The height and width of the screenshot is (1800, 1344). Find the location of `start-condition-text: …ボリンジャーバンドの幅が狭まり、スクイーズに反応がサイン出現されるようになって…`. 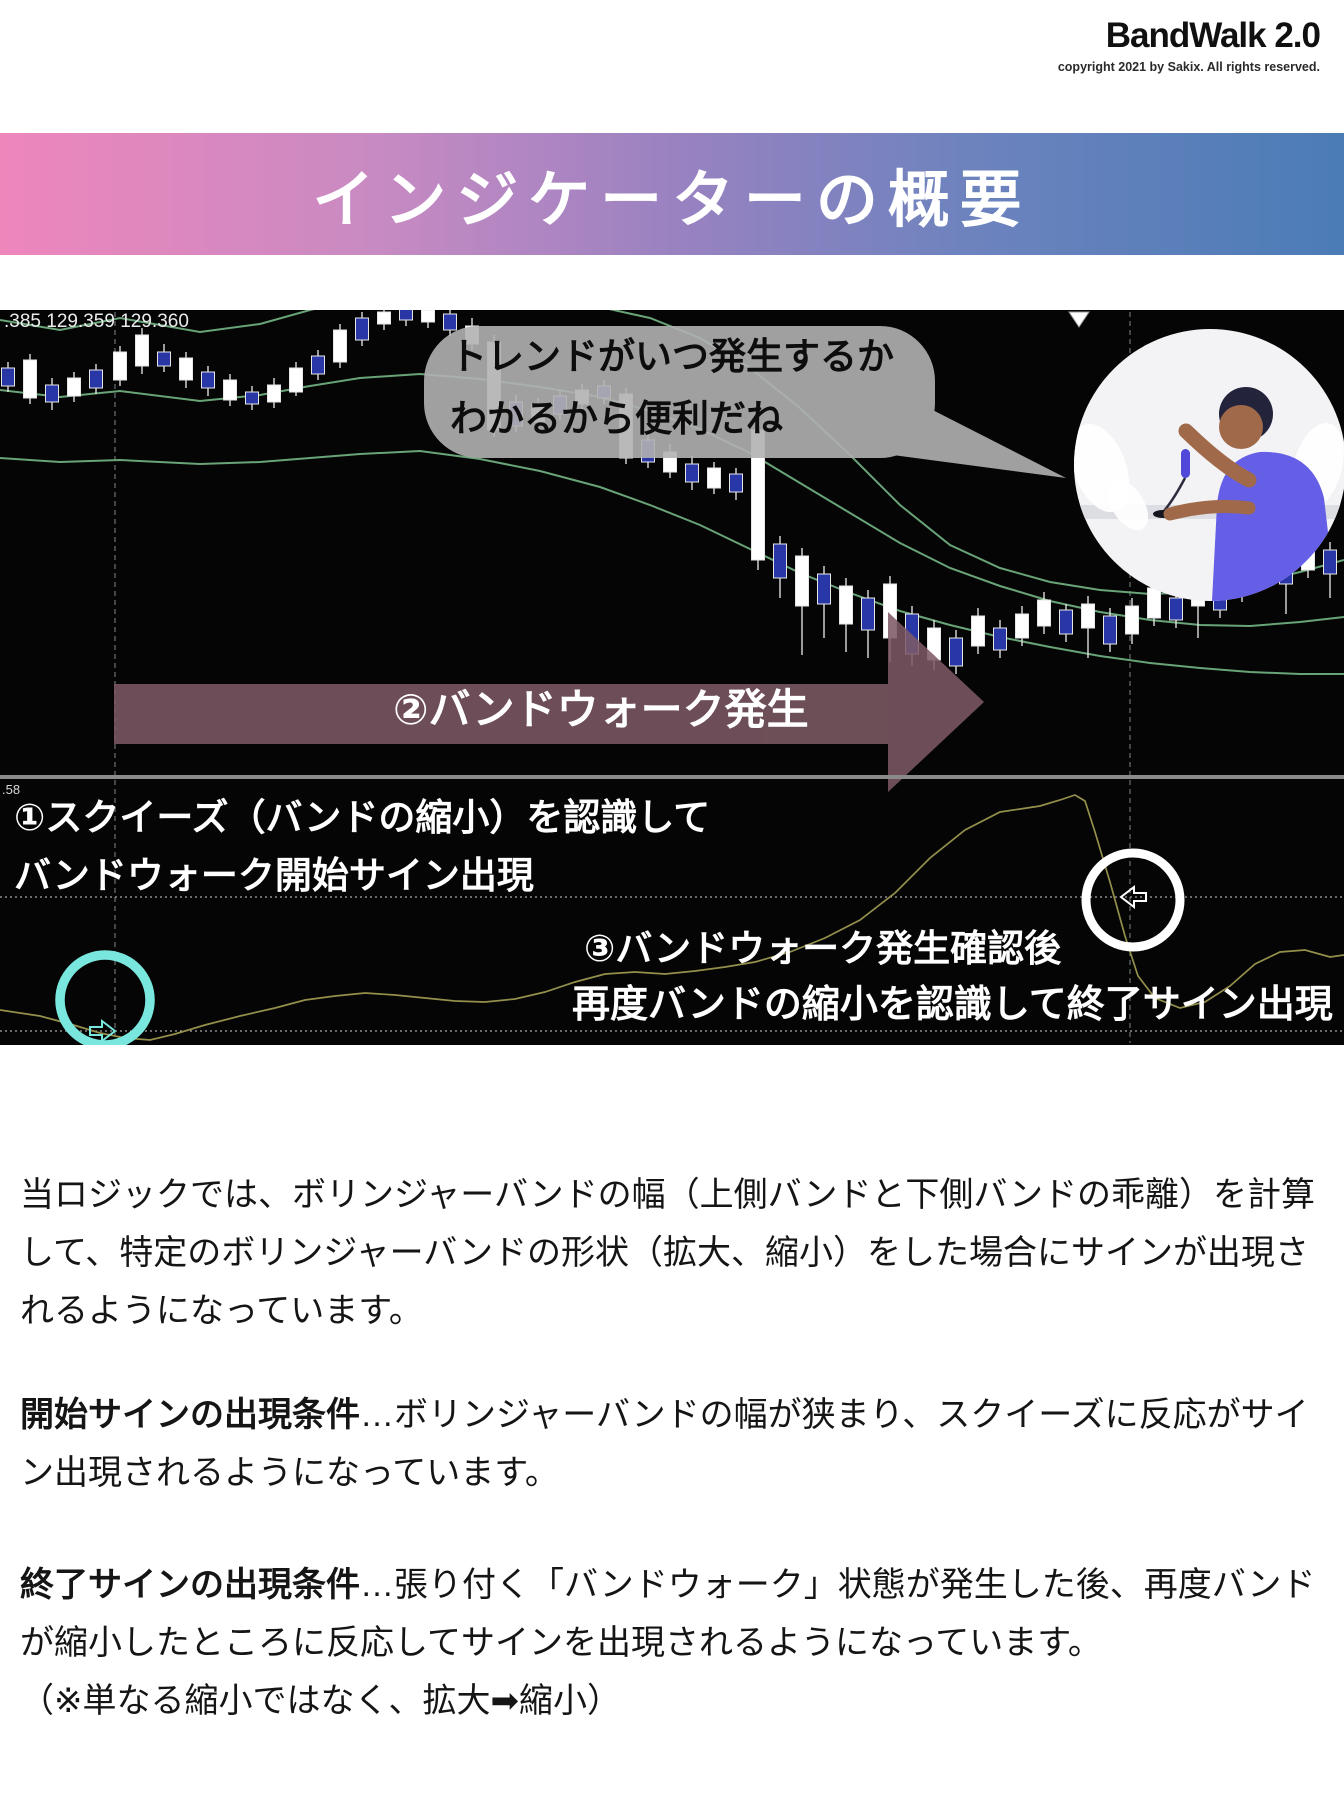

start-condition-text: …ボリンジャーバンドの幅が狭まり、スクイーズに反応がサイン出現されるようになって… is located at coordinates (664, 1444).